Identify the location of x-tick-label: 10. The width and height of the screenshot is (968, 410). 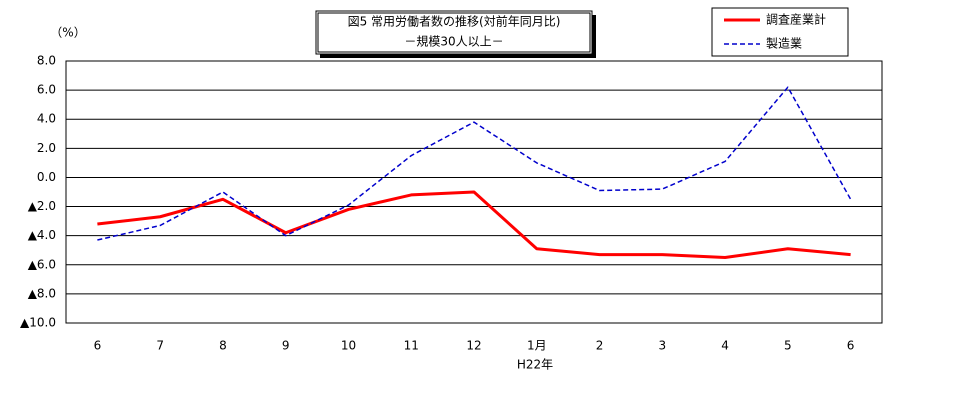
(348, 346).